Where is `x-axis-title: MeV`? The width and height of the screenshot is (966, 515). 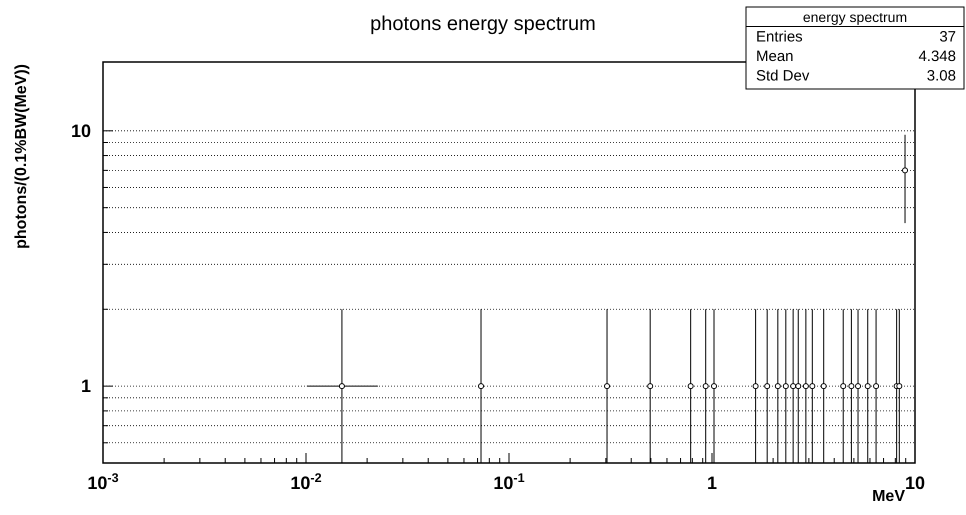
x-axis-title: MeV is located at coordinates (889, 496).